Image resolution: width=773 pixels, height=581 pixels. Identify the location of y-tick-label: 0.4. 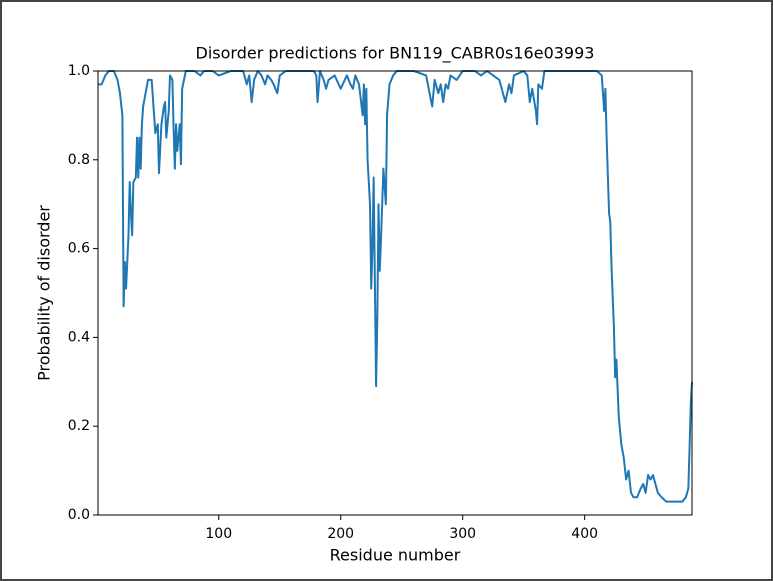
(79, 337).